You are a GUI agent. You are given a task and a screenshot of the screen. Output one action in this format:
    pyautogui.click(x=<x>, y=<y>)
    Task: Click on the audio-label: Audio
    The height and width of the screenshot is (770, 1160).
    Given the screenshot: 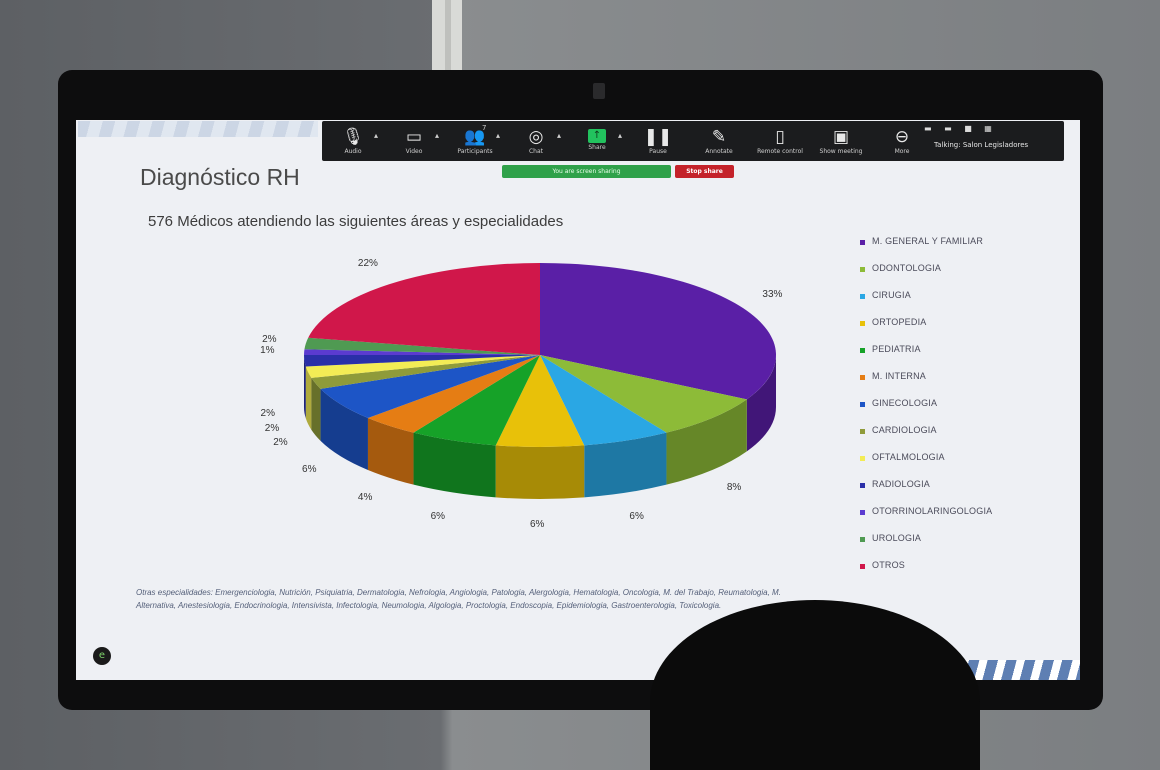 What is the action you would take?
    pyautogui.click(x=353, y=151)
    